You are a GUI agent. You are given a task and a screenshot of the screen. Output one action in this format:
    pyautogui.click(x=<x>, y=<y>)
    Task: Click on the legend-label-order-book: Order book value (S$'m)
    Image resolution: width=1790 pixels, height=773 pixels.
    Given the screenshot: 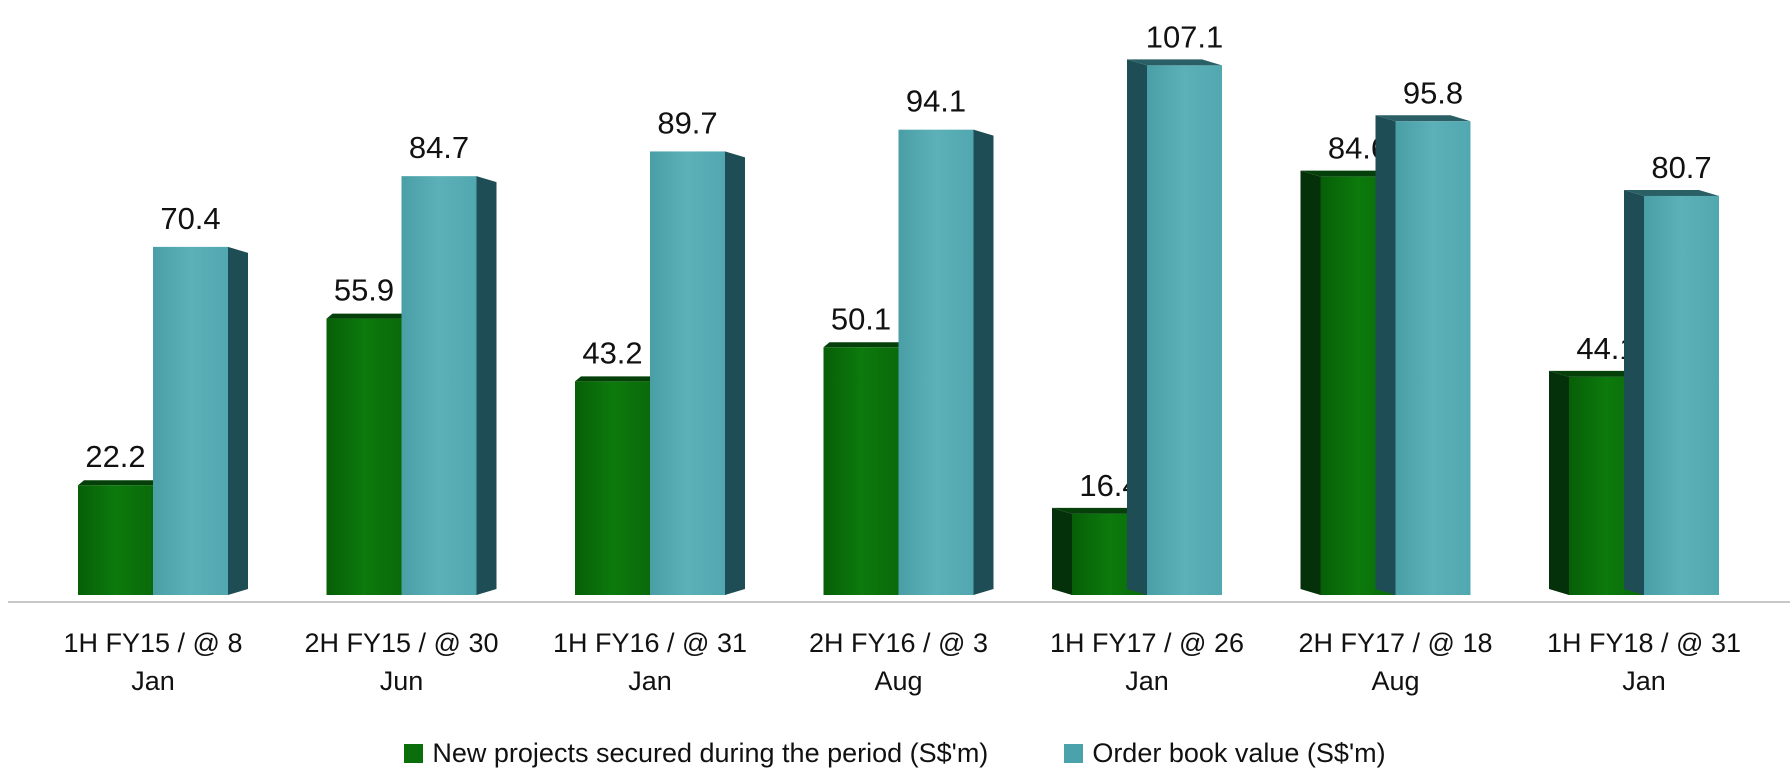 What is the action you would take?
    pyautogui.click(x=1239, y=752)
    